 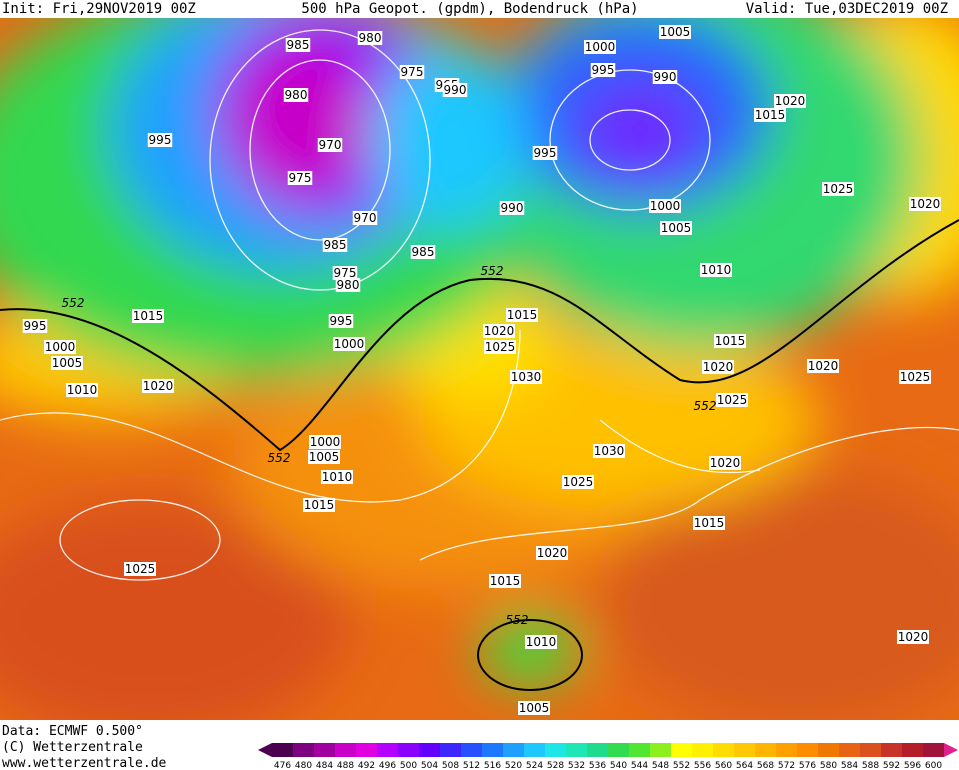 I want to click on copyright: (C) Wetterzentrale, so click(x=72, y=747).